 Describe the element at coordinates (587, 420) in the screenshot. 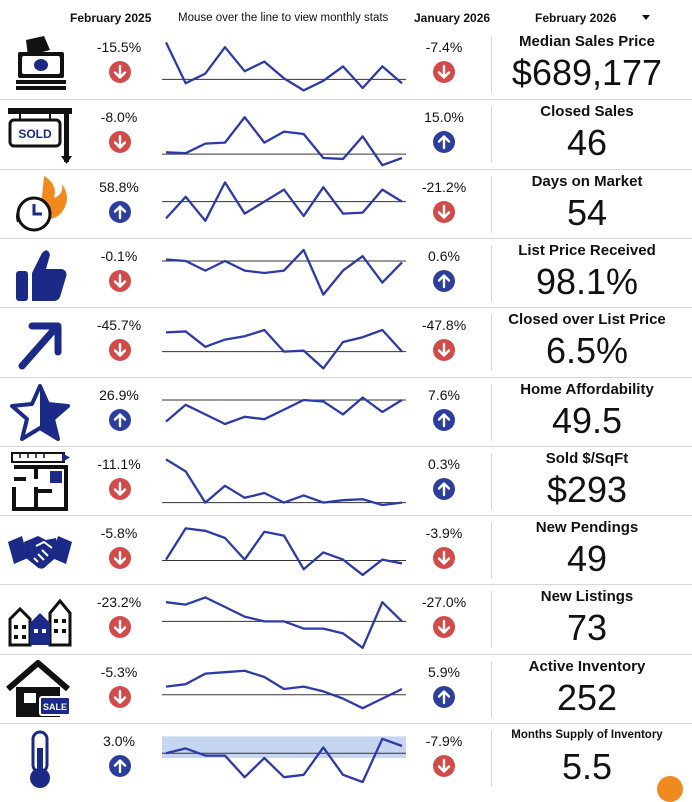

I see `metric-value: 49.5` at that location.